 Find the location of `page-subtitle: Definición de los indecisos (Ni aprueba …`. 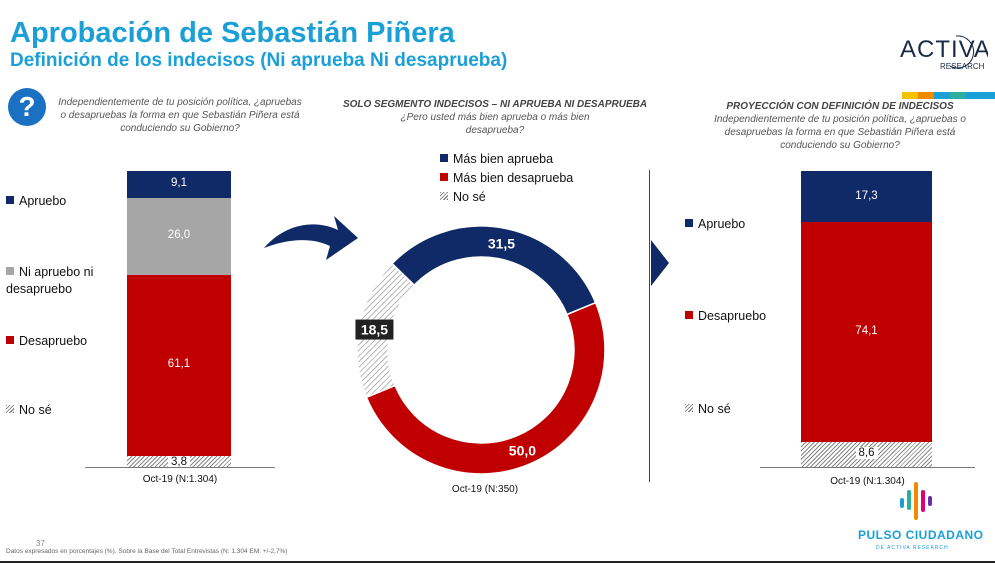

page-subtitle: Definición de los indecisos (Ni aprueba … is located at coordinates (259, 60).